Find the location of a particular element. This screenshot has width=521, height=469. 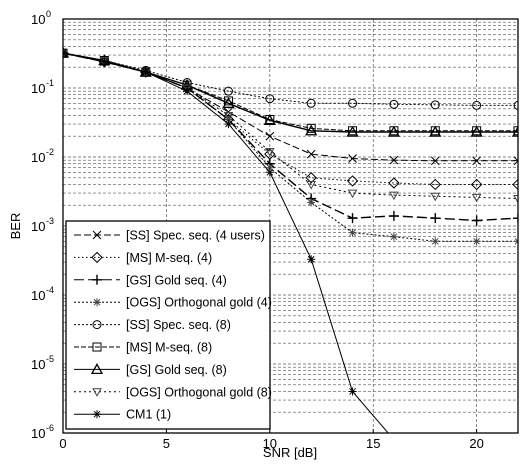

x-tick-label: 0 is located at coordinates (62, 443).